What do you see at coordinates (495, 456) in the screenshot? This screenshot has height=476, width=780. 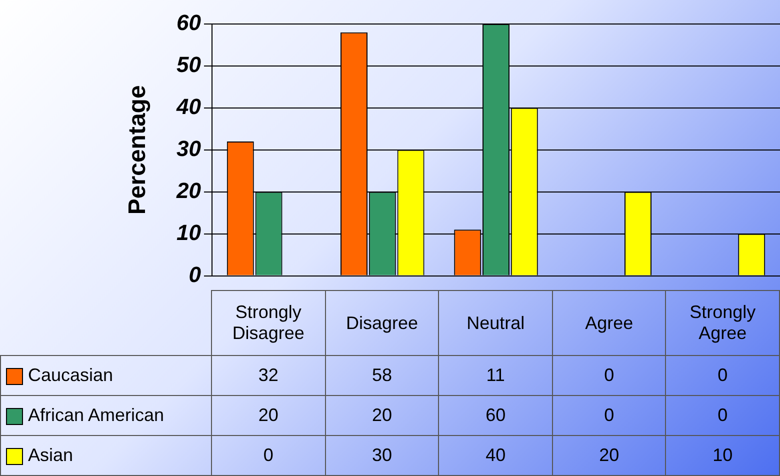 I see `data-label: 40` at bounding box center [495, 456].